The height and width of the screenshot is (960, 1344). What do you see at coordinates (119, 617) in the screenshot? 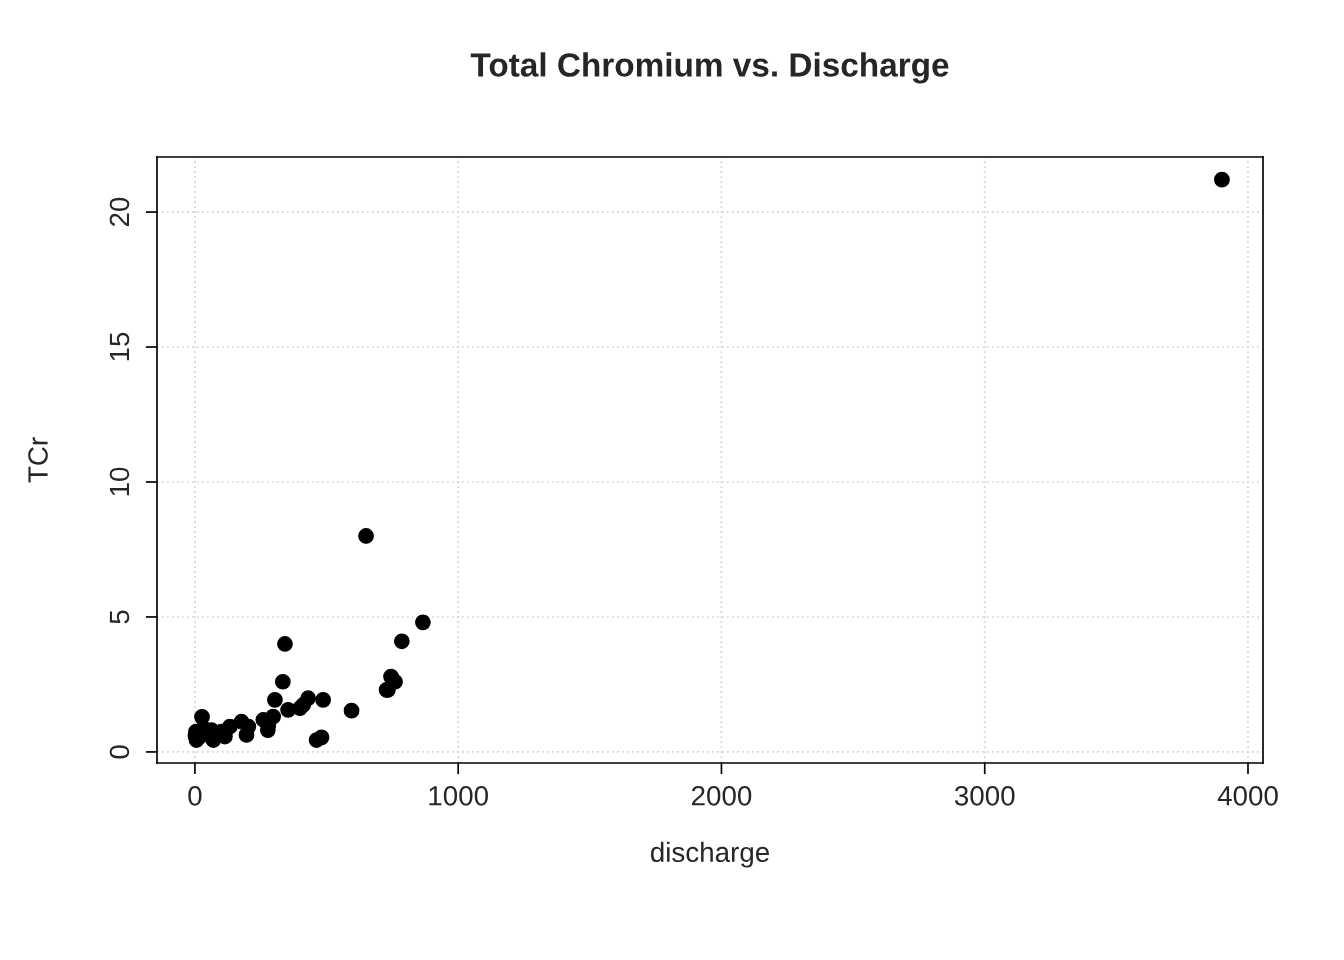
I see `y-tick-label: 5` at bounding box center [119, 617].